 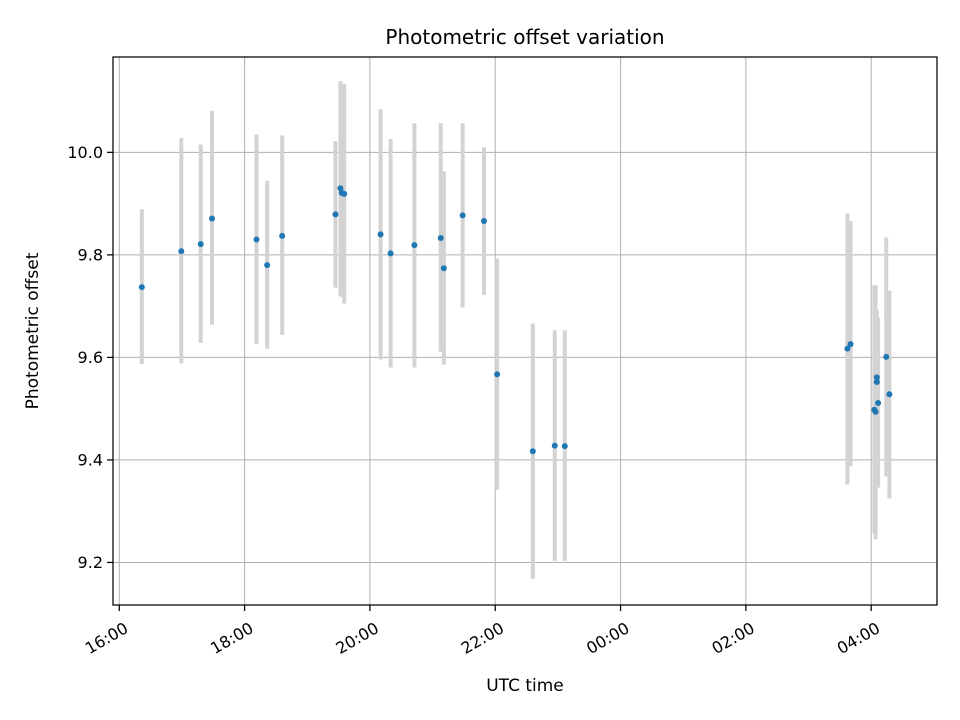 What do you see at coordinates (524, 37) in the screenshot?
I see `chart-title: Photometric offset variation` at bounding box center [524, 37].